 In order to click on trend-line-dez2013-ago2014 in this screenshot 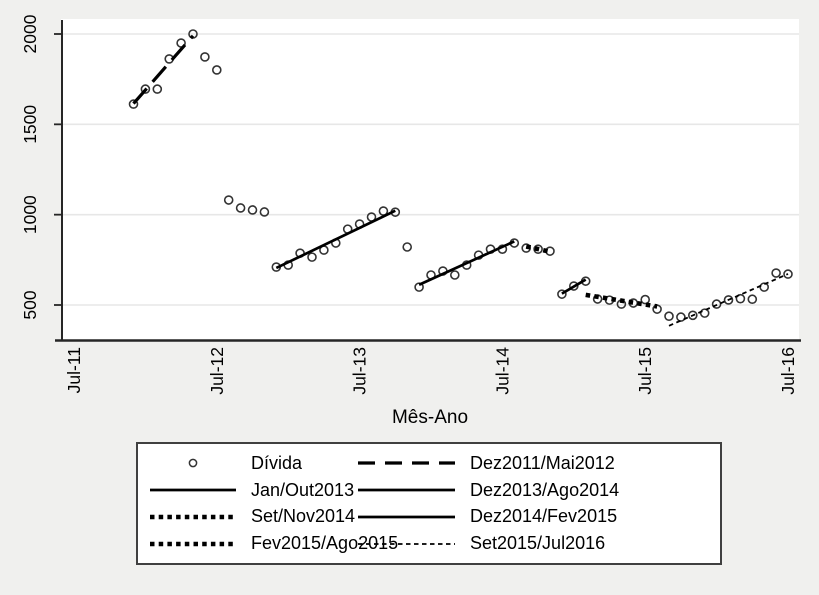, I will do `click(466, 263)`.